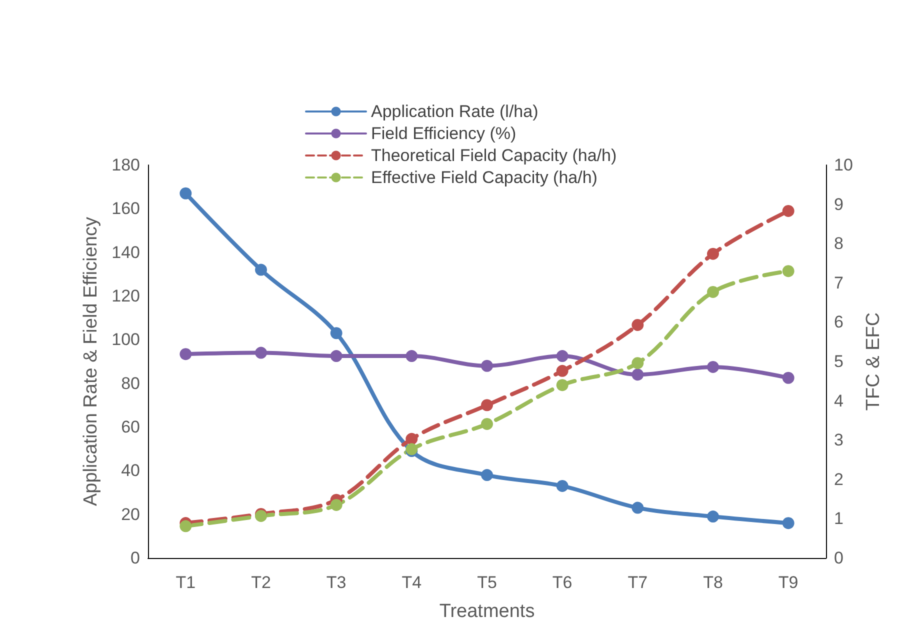 This screenshot has height=634, width=912. I want to click on y2-tick-label: 7, so click(839, 282).